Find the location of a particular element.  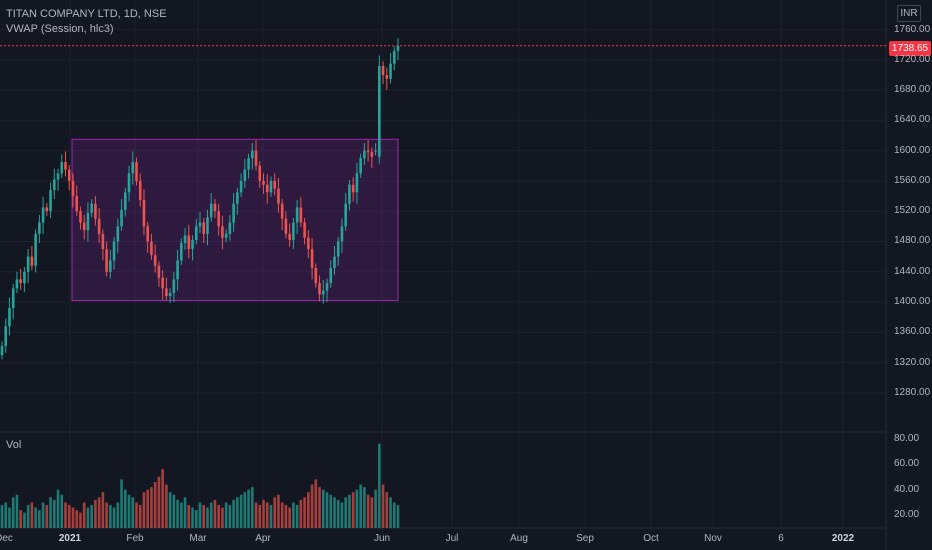

time-tick-label: 2021 is located at coordinates (70, 538).